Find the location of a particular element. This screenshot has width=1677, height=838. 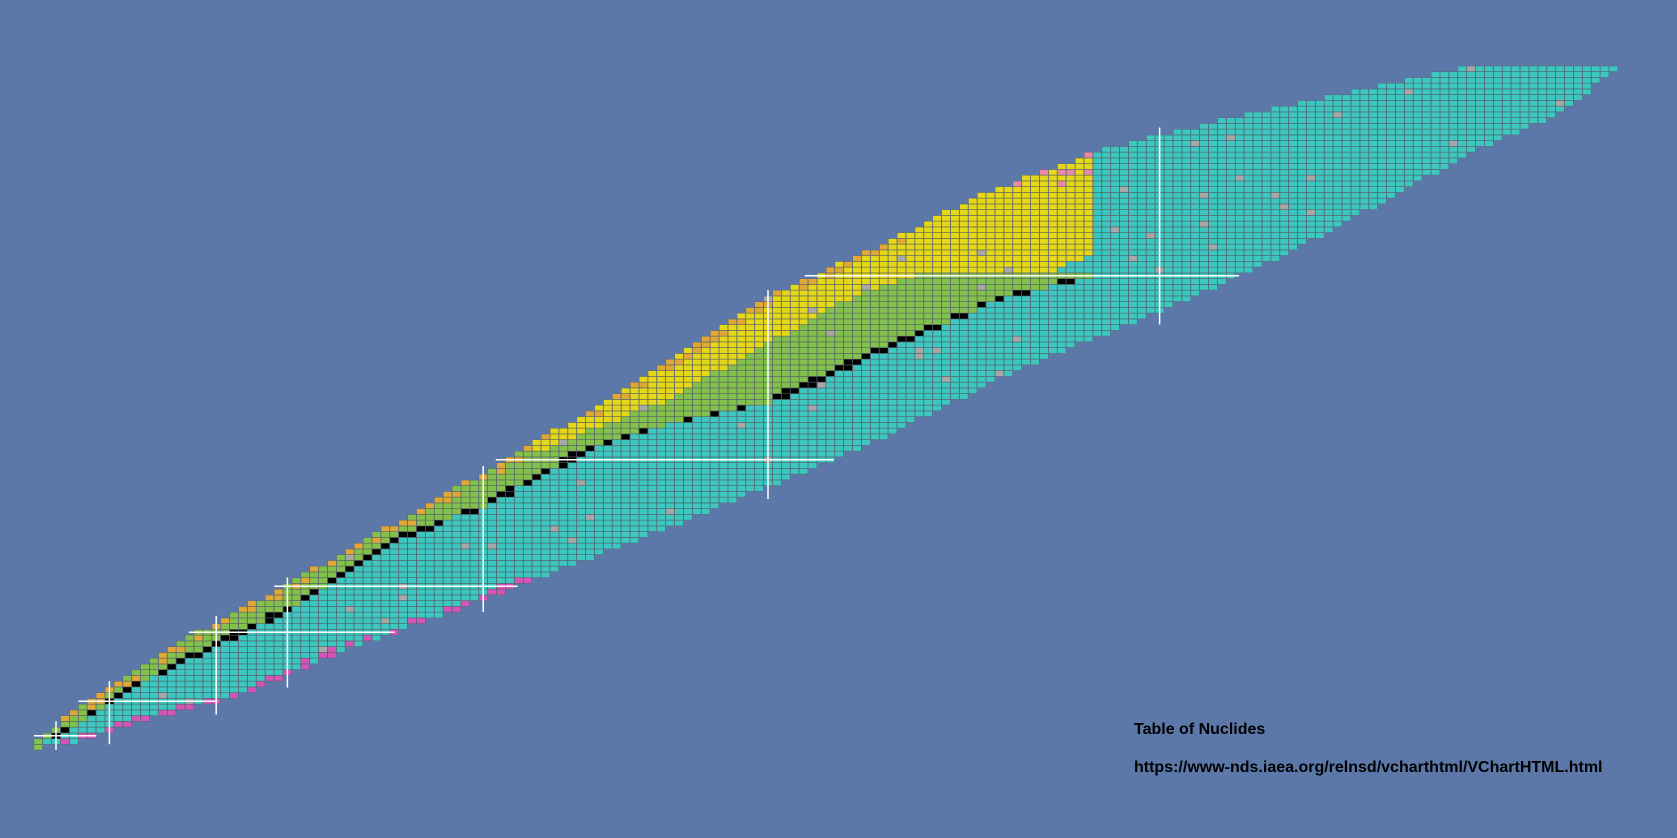

nuclide-cell-unknown is located at coordinates (741, 425).